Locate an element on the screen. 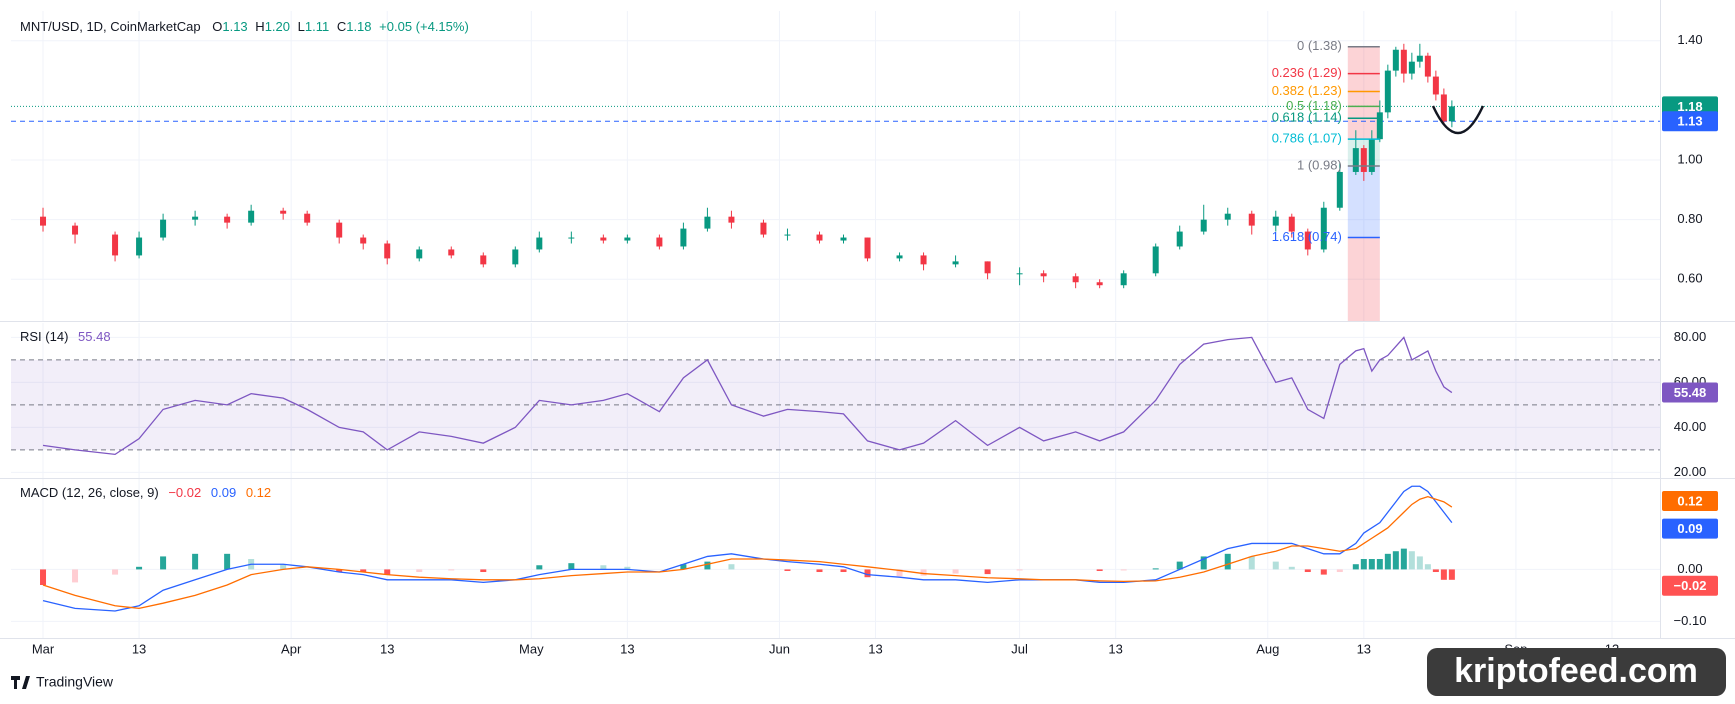  watermark: kriptofeed.com is located at coordinates (1576, 672).